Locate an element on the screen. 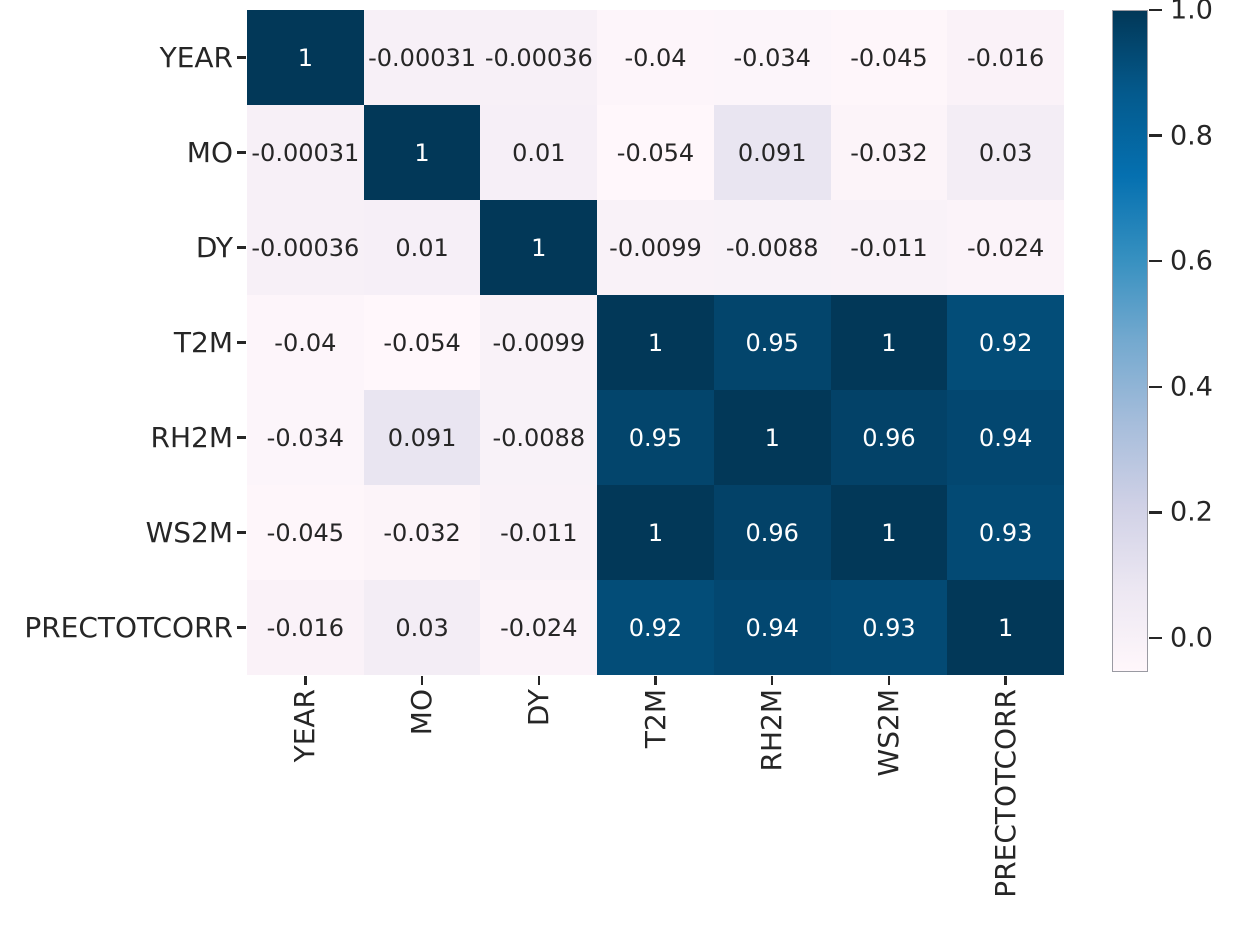 This screenshot has width=1236, height=935. heatmap-cell-value: -0.0099 is located at coordinates (655, 247).